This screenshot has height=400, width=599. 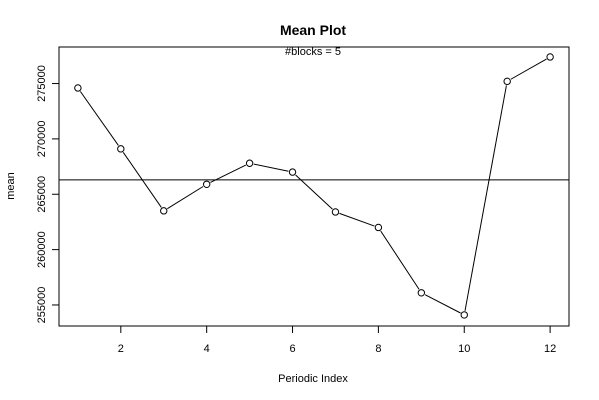 What do you see at coordinates (42, 139) in the screenshot?
I see `y-tick-label: 270000` at bounding box center [42, 139].